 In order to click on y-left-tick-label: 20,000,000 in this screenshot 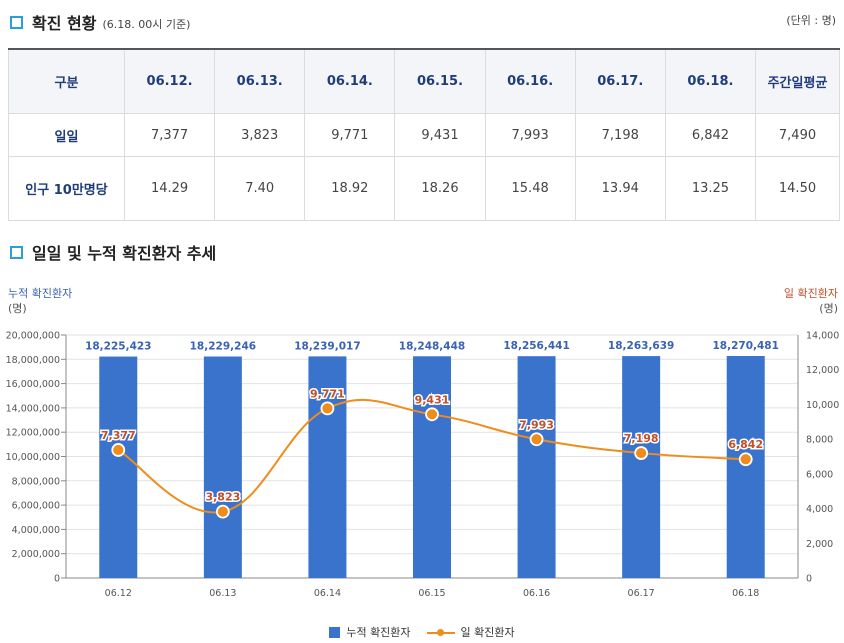, I will do `click(33, 336)`.